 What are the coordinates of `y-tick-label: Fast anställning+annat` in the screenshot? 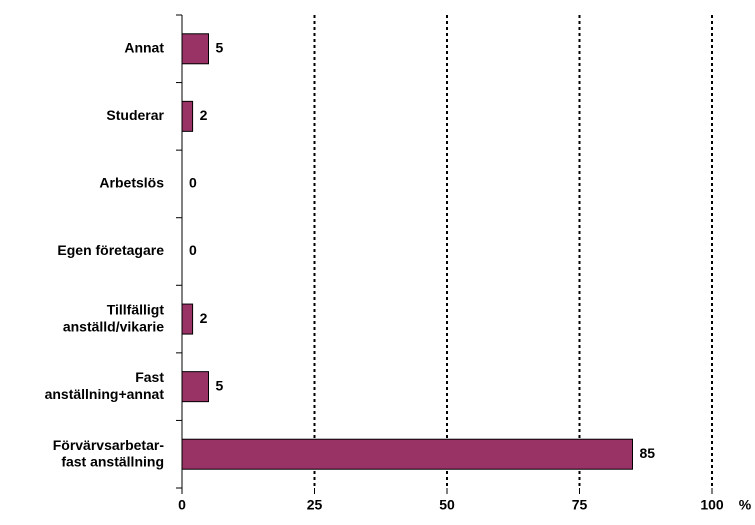 It's located at (105, 385).